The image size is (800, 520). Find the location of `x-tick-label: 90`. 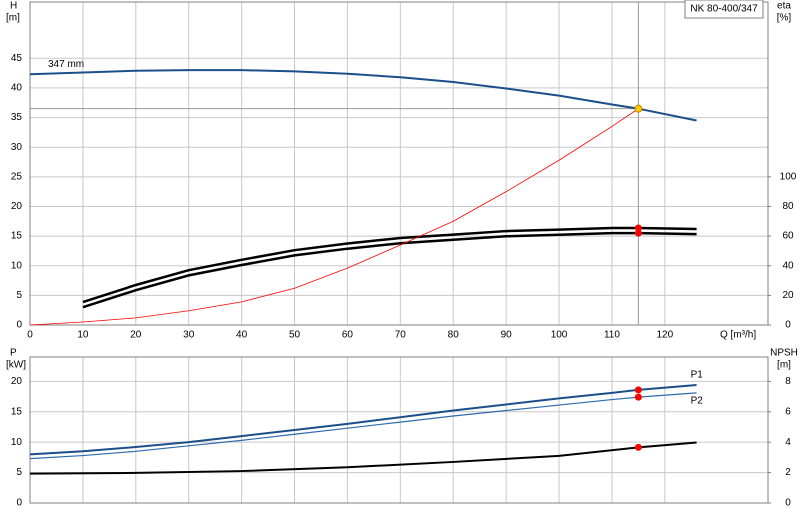

x-tick-label: 90 is located at coordinates (507, 335).